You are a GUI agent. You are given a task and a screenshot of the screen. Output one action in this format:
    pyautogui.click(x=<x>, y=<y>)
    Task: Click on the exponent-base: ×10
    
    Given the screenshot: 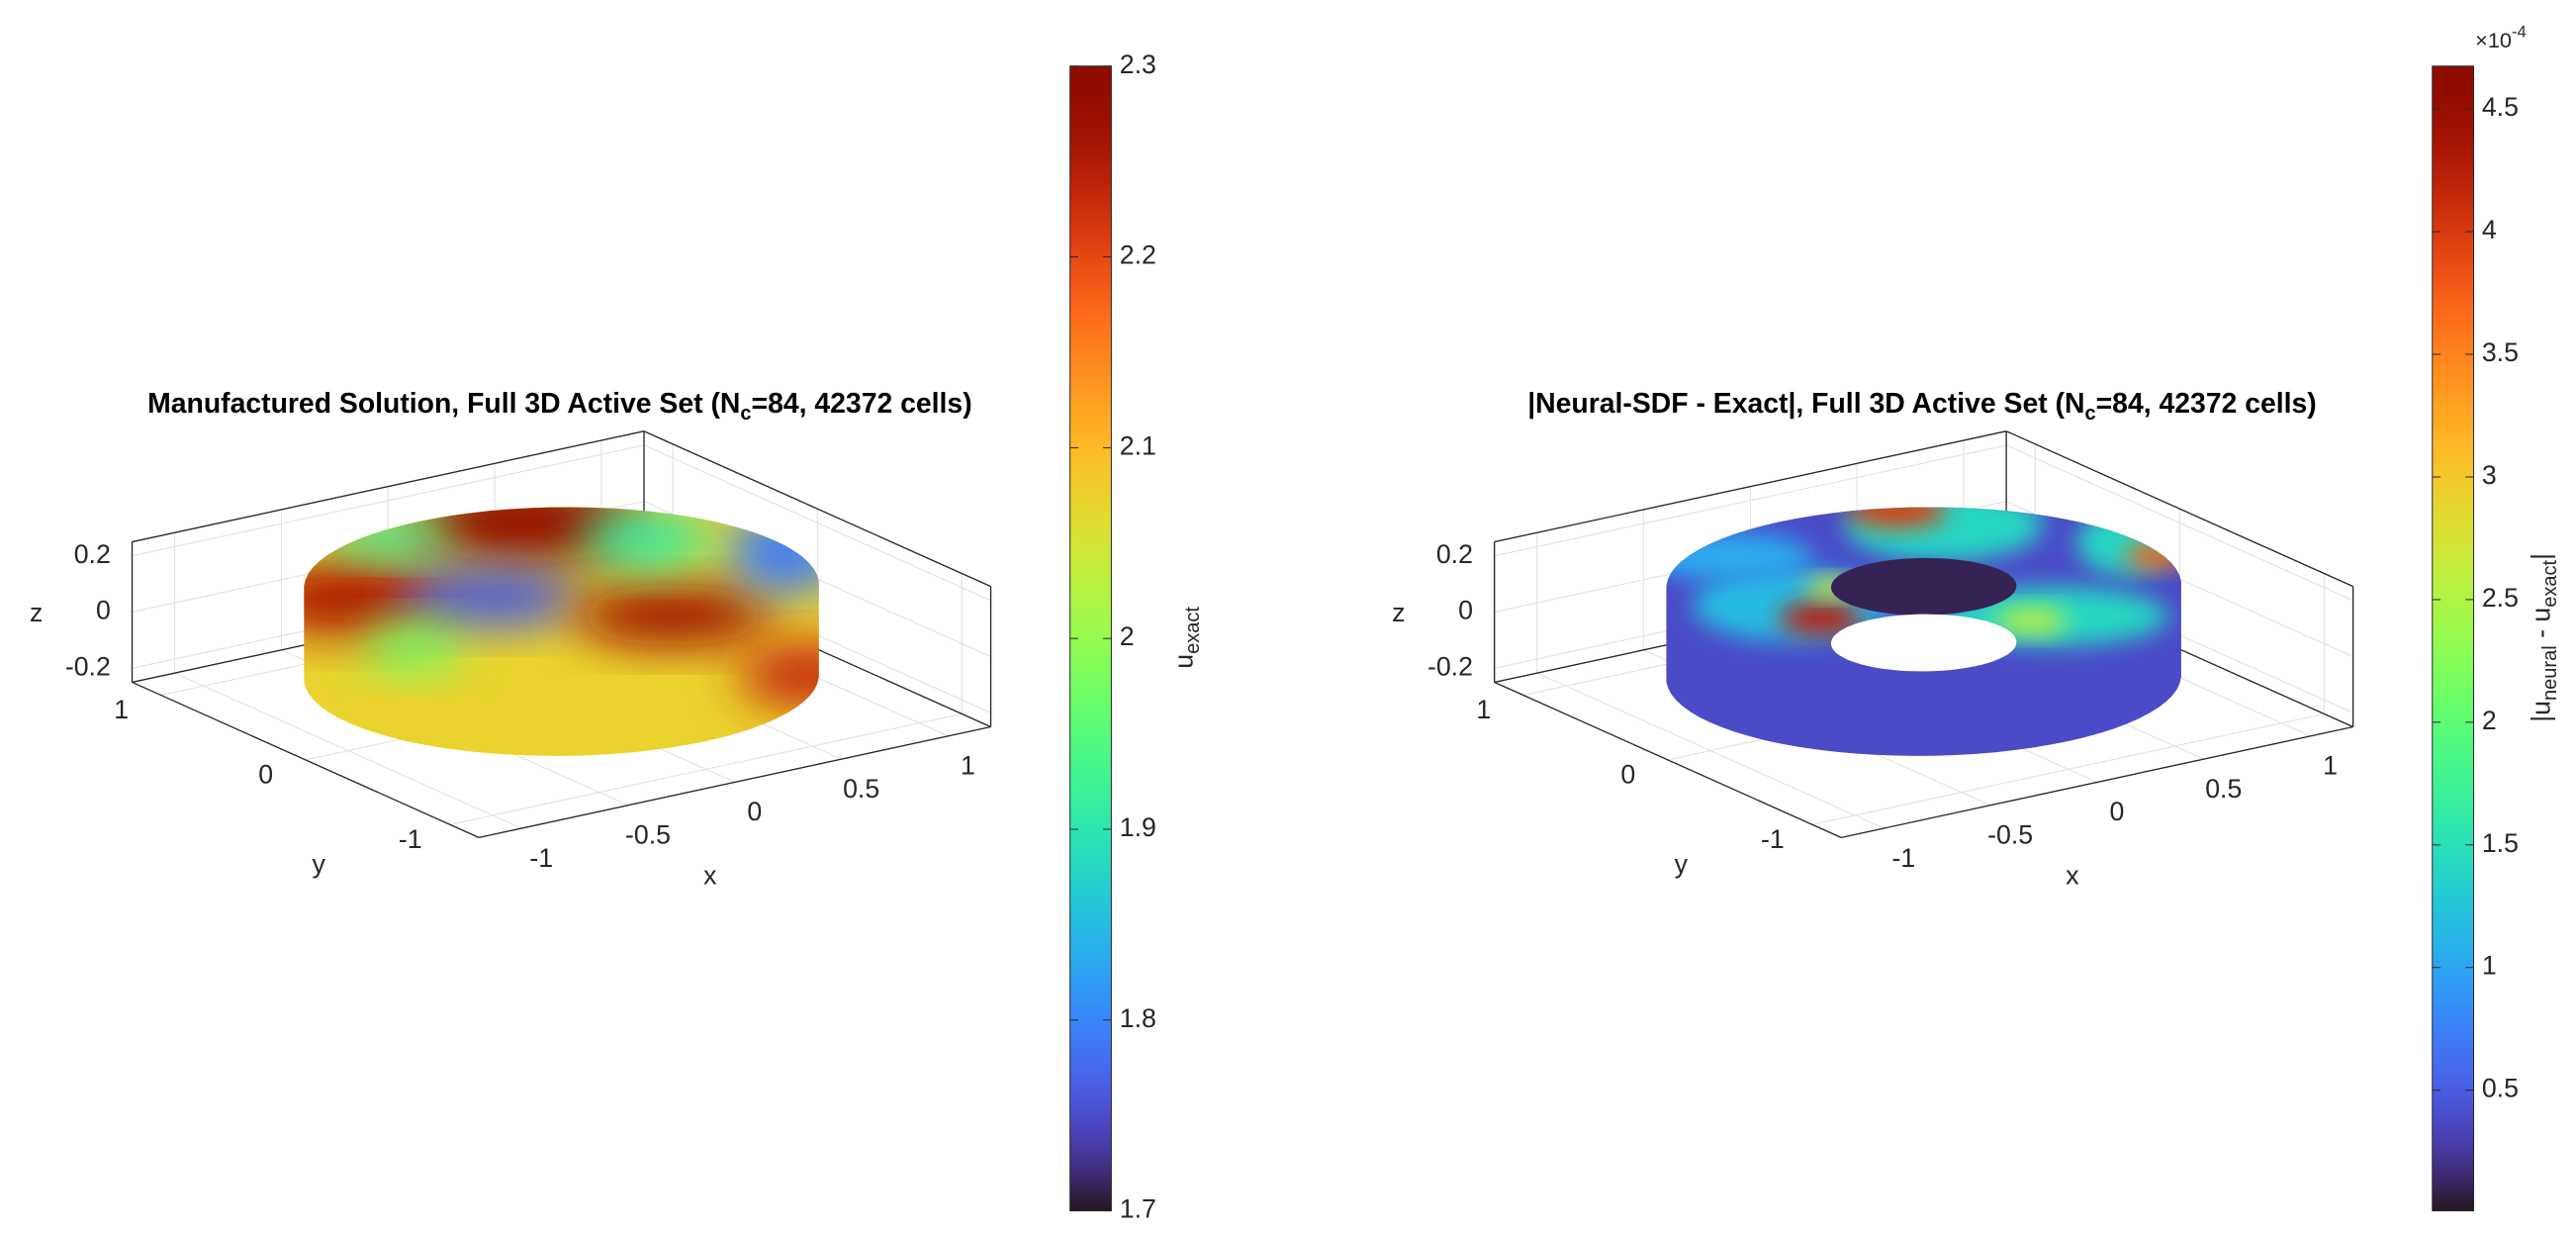 What is the action you would take?
    pyautogui.click(x=2494, y=40)
    